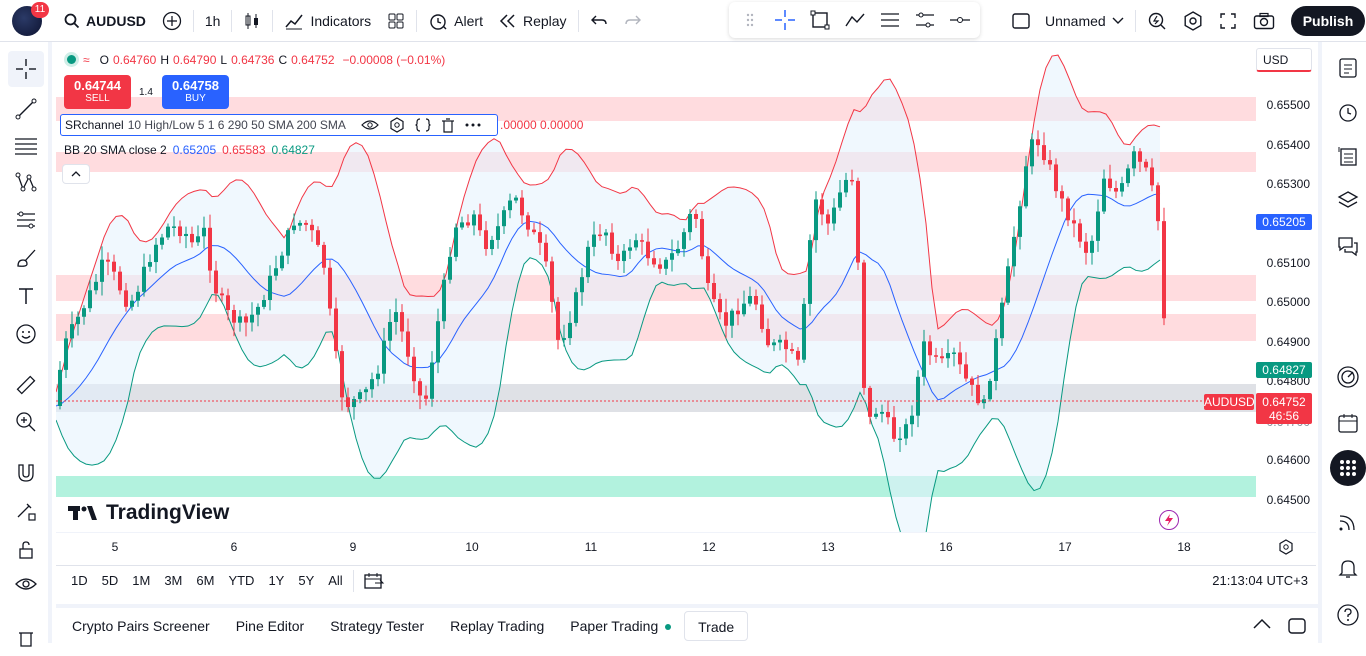 The image size is (1366, 656). What do you see at coordinates (1348, 68) in the screenshot?
I see `watchlist-button` at bounding box center [1348, 68].